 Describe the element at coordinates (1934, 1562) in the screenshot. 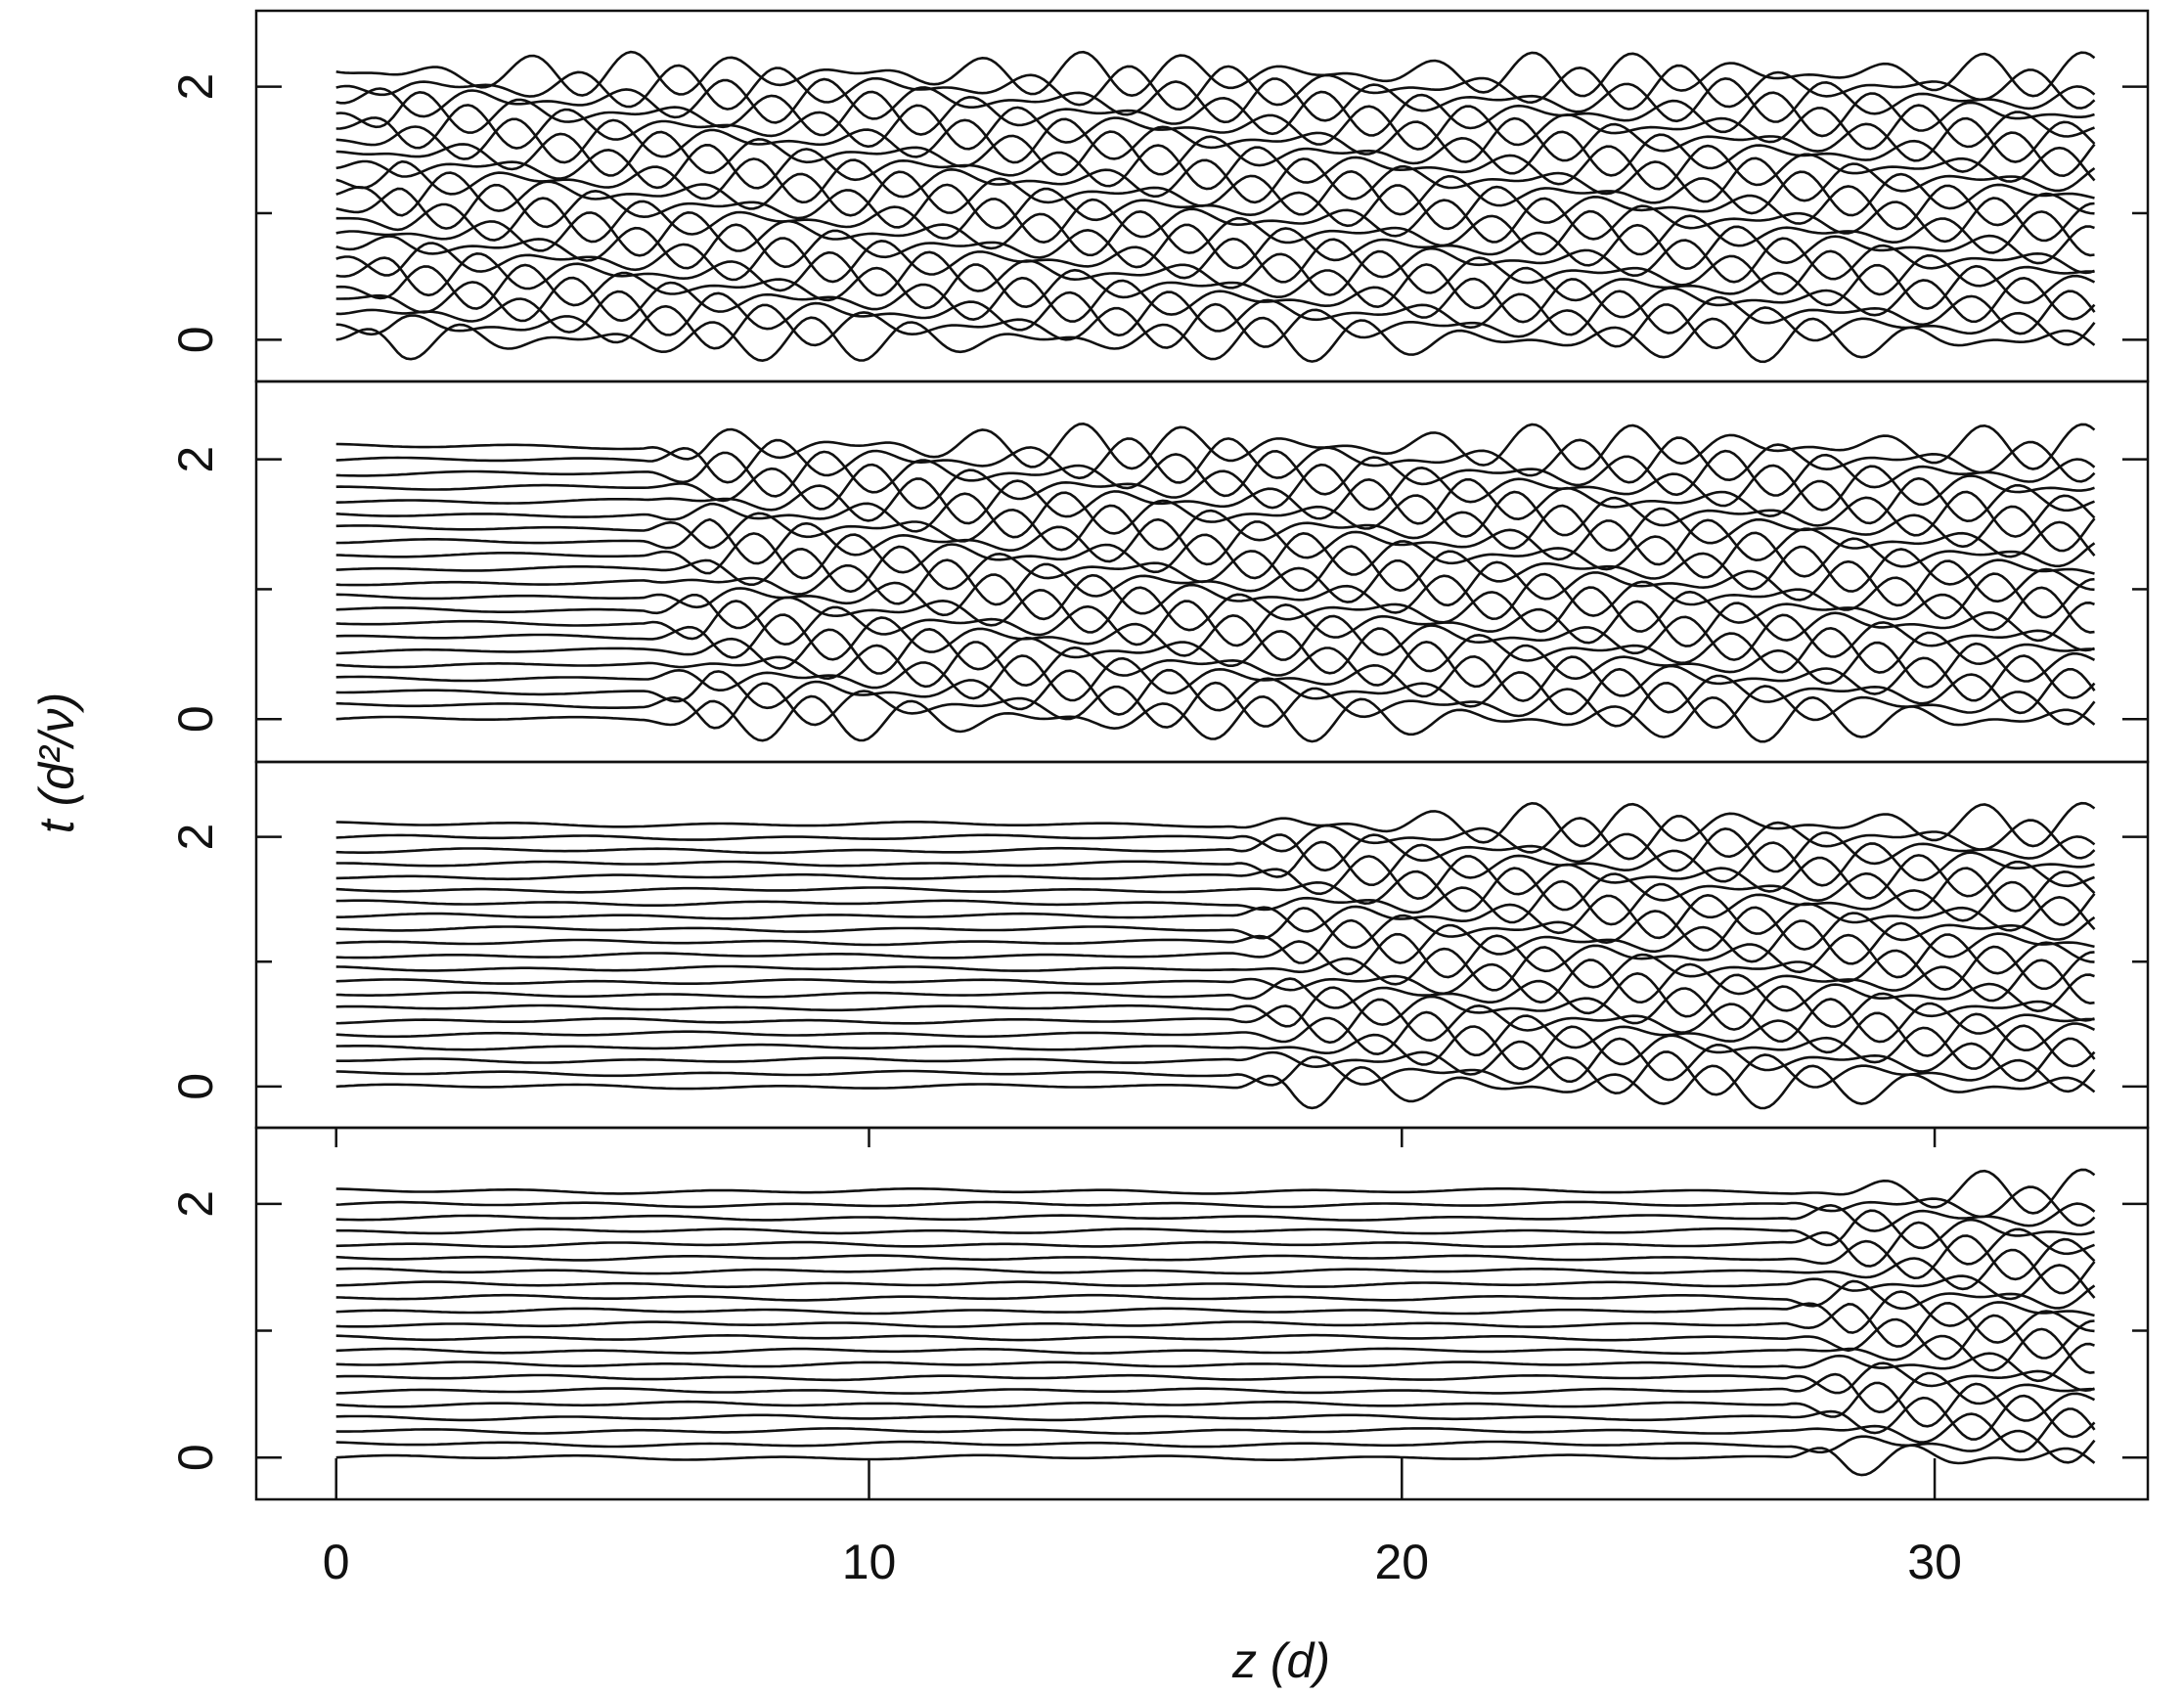

I see `x-tick-label: 30` at that location.